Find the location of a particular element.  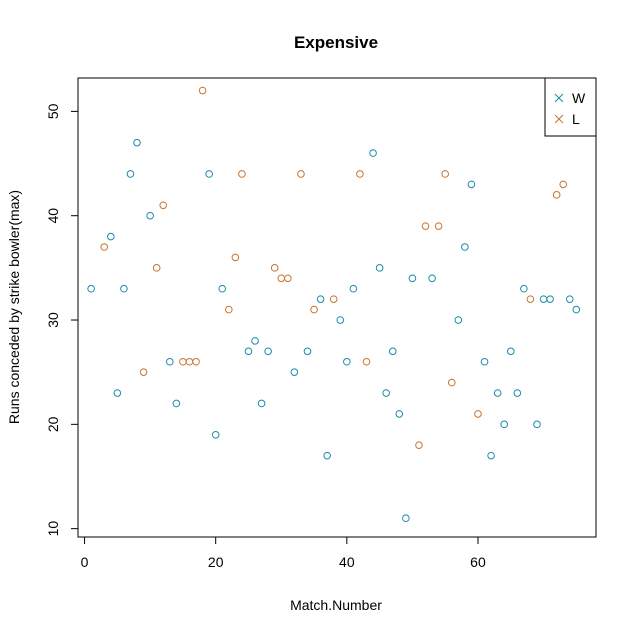

y-tick-label: 50 is located at coordinates (53, 111).